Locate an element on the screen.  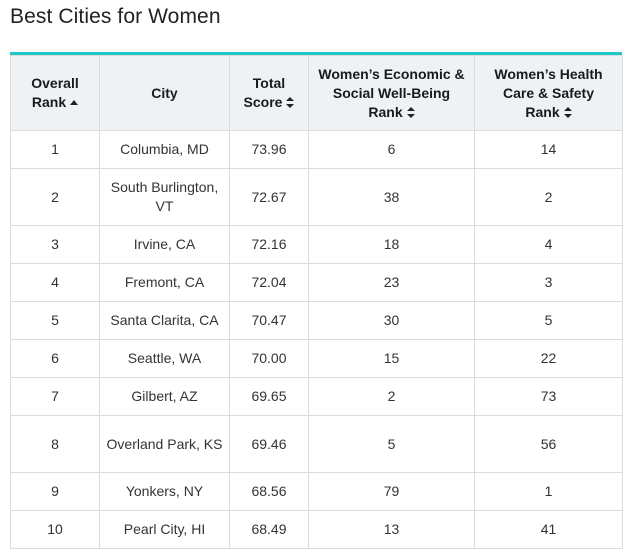
cell-economic-rank: 38 is located at coordinates (391, 197).